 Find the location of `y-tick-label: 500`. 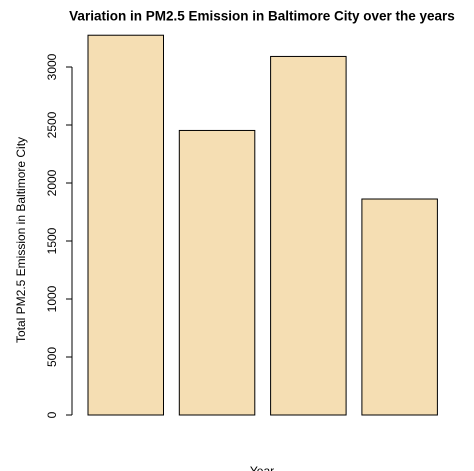

y-tick-label: 500 is located at coordinates (52, 357).